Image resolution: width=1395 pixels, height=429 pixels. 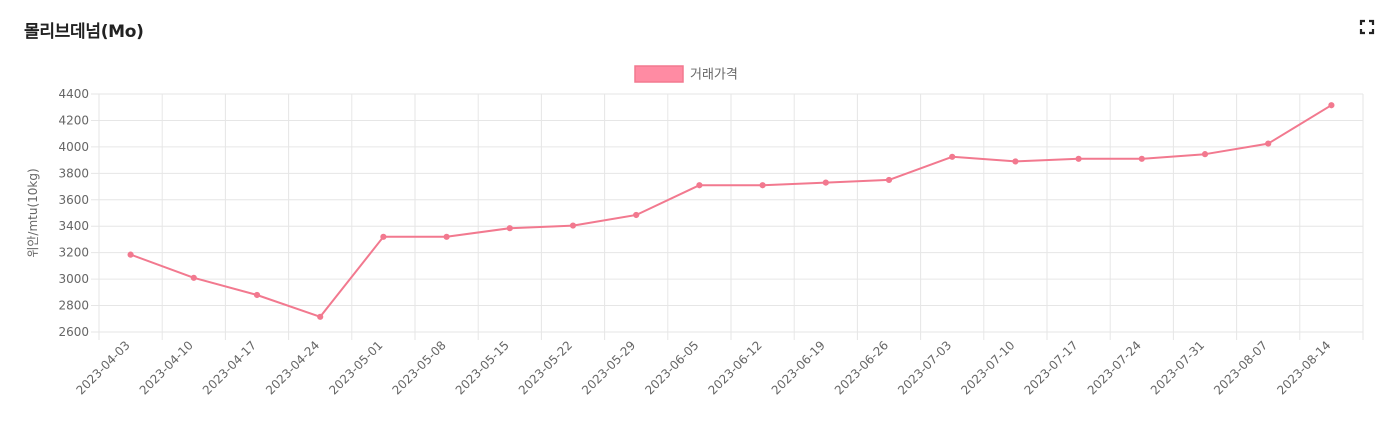 I want to click on x-tick-label: 2023-04-24, so click(x=292, y=367).